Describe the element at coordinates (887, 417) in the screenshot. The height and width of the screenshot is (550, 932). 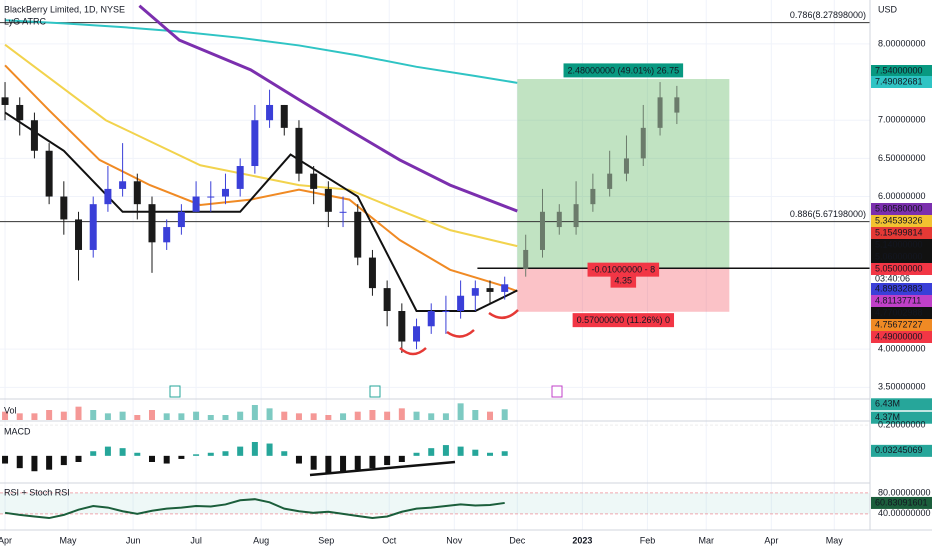
I see `price-tag-label: 4.37M` at that location.